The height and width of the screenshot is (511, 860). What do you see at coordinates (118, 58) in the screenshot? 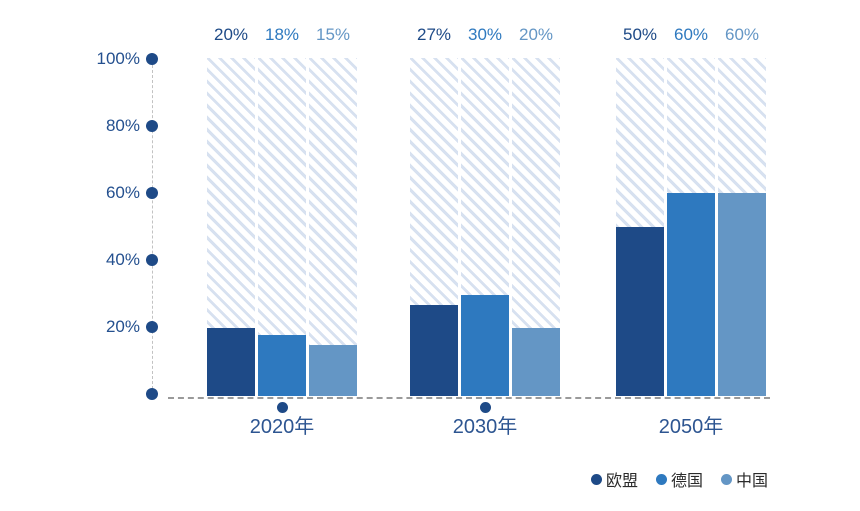
I see `y-axis-tick-label: 100%` at bounding box center [118, 58].